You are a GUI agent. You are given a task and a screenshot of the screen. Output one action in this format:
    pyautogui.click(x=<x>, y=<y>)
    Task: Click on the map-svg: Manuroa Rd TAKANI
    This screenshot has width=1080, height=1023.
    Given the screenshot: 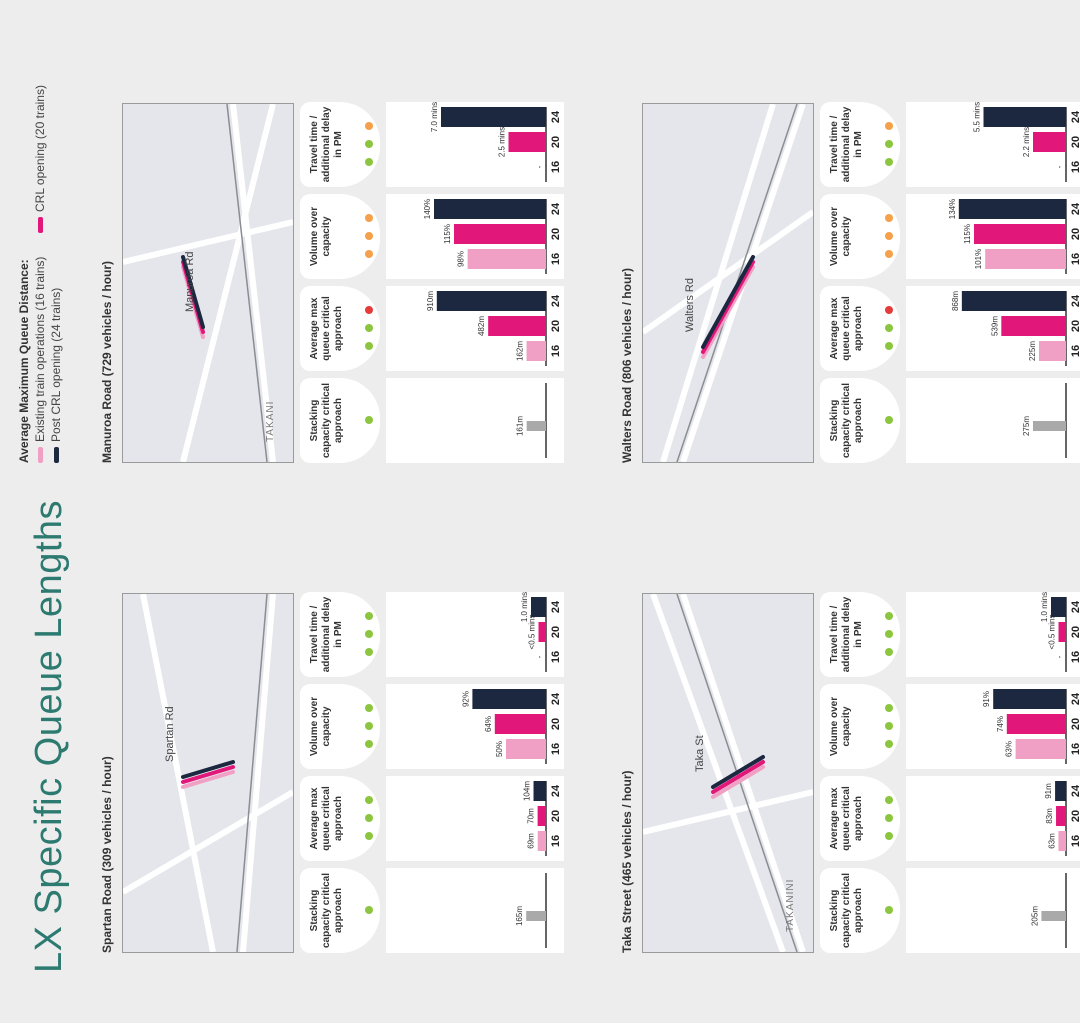 What is the action you would take?
    pyautogui.click(x=208, y=283)
    